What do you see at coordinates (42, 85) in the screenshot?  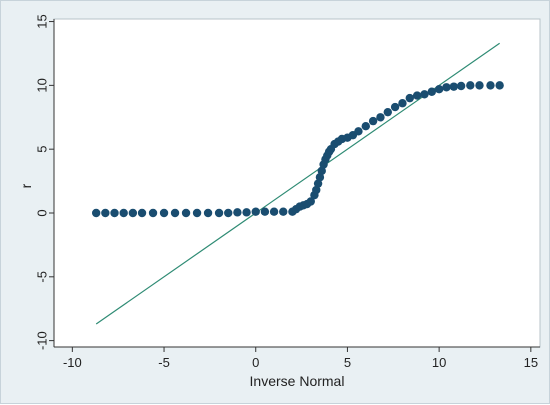 I see `y-tick-label: 10` at bounding box center [42, 85].